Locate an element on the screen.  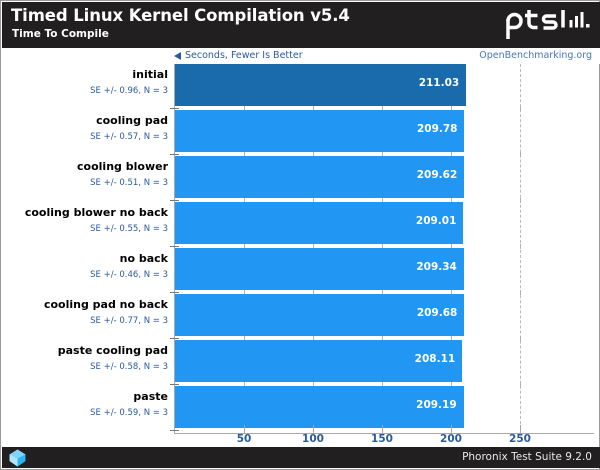
openbenchmarking-link: OpenBenchmarking.org is located at coordinates (535, 55).